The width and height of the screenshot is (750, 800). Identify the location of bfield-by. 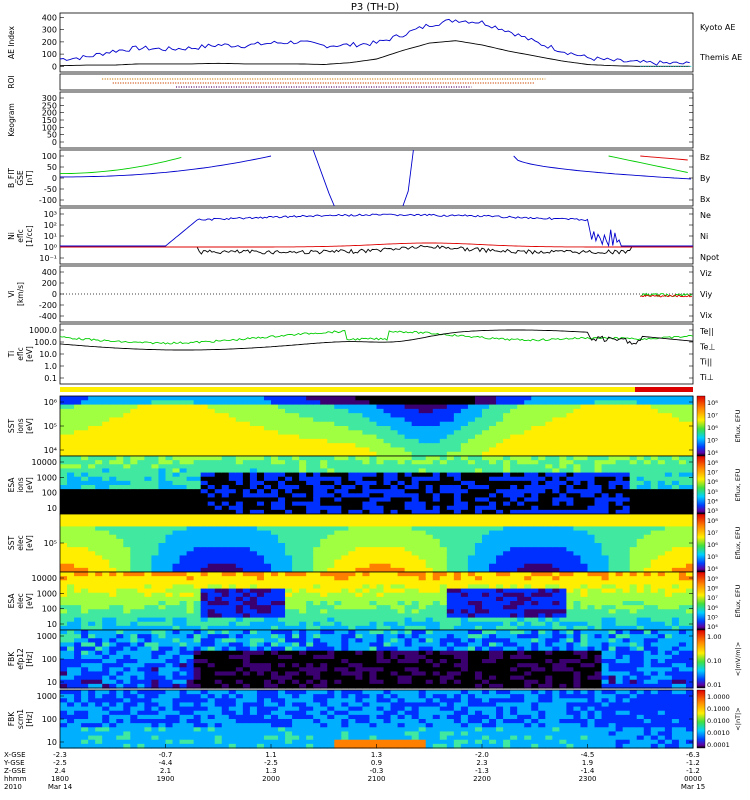
(121, 165).